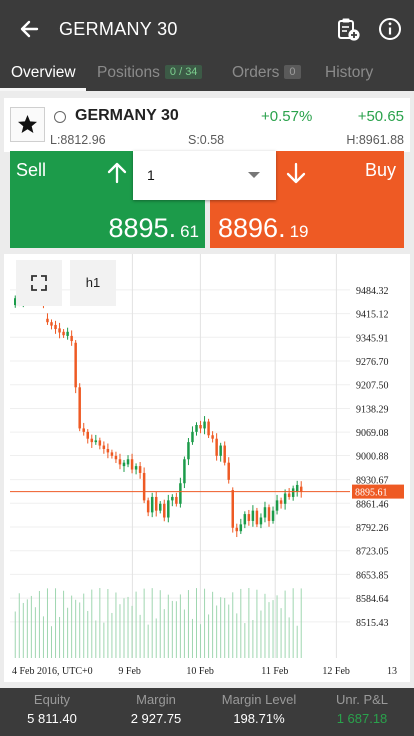 The height and width of the screenshot is (736, 414). Describe the element at coordinates (117, 173) in the screenshot. I see `arrow-up-icon` at that location.